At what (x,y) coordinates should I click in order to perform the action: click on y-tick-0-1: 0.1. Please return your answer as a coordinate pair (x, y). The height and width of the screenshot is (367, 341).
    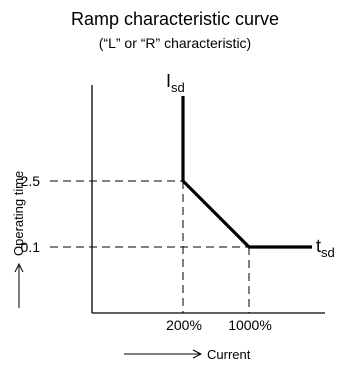
    Looking at the image, I should click on (31, 247).